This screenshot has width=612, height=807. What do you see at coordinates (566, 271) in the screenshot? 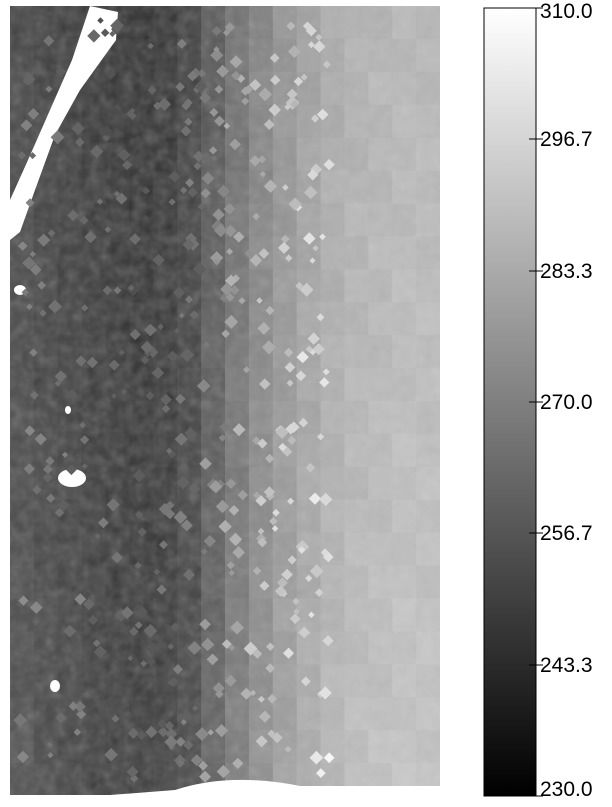
I see `colorbar-tick-label: 283.3` at bounding box center [566, 271].